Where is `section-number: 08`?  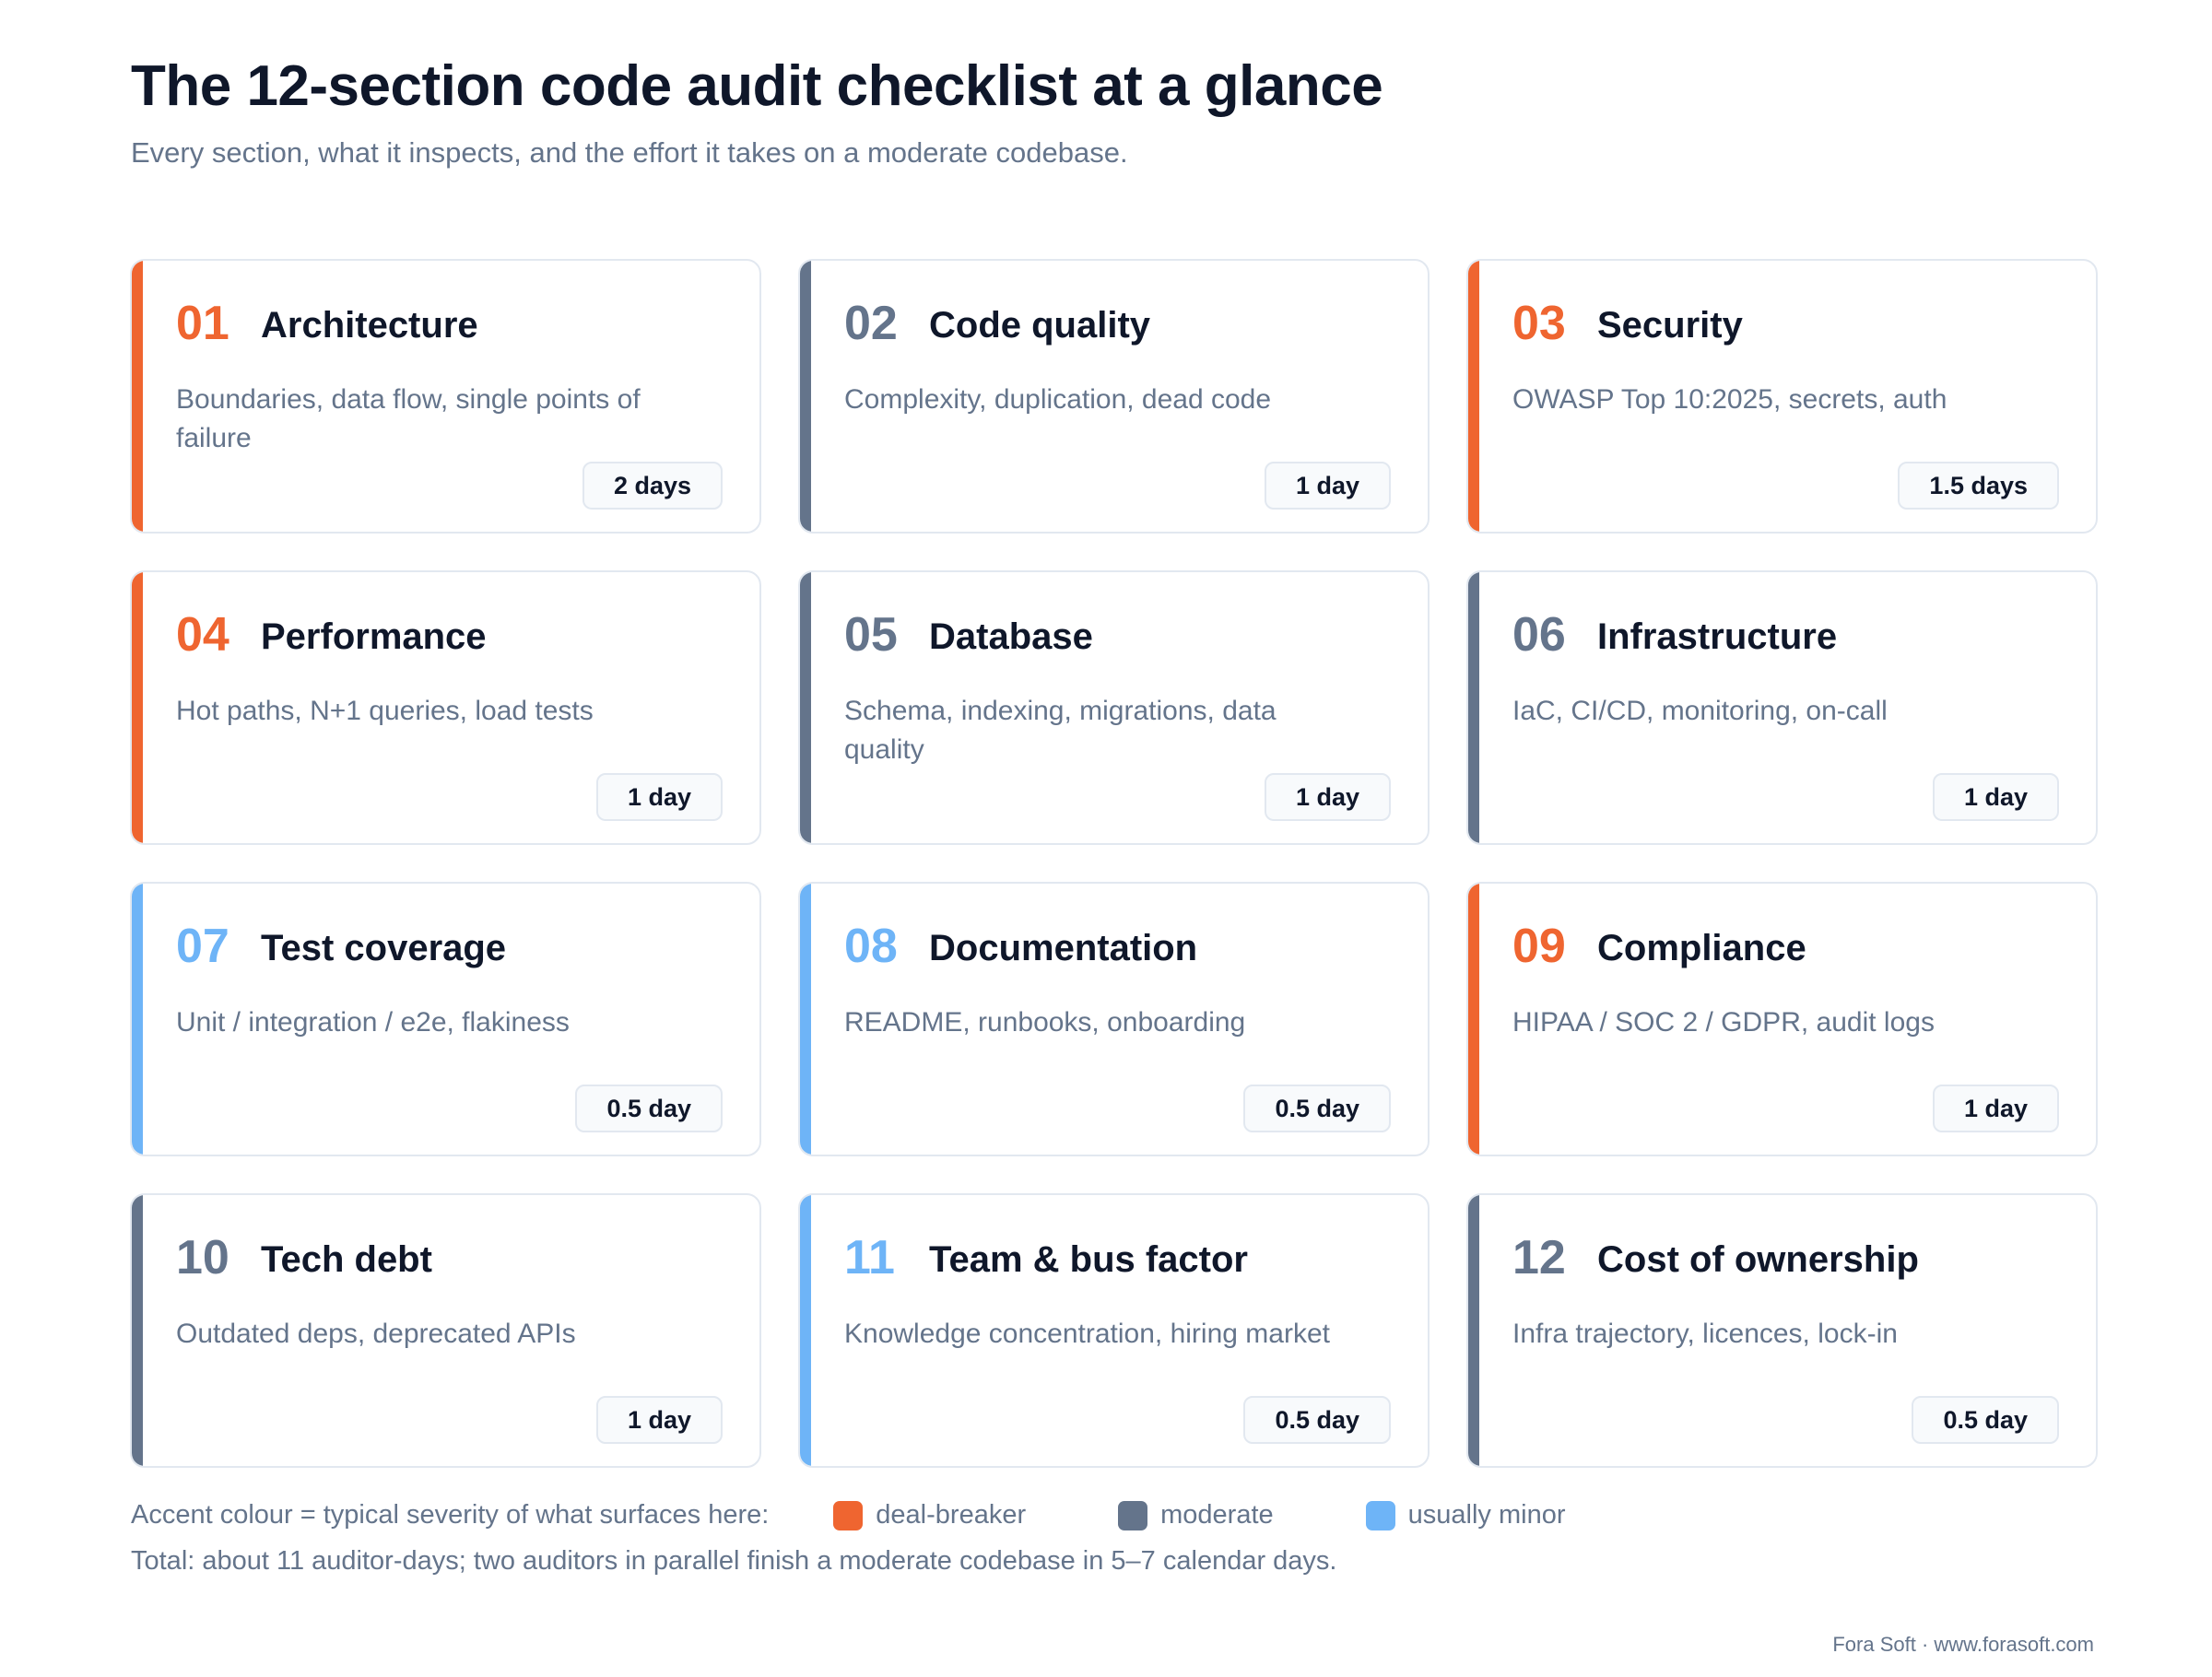
section-number: 08 is located at coordinates (871, 946).